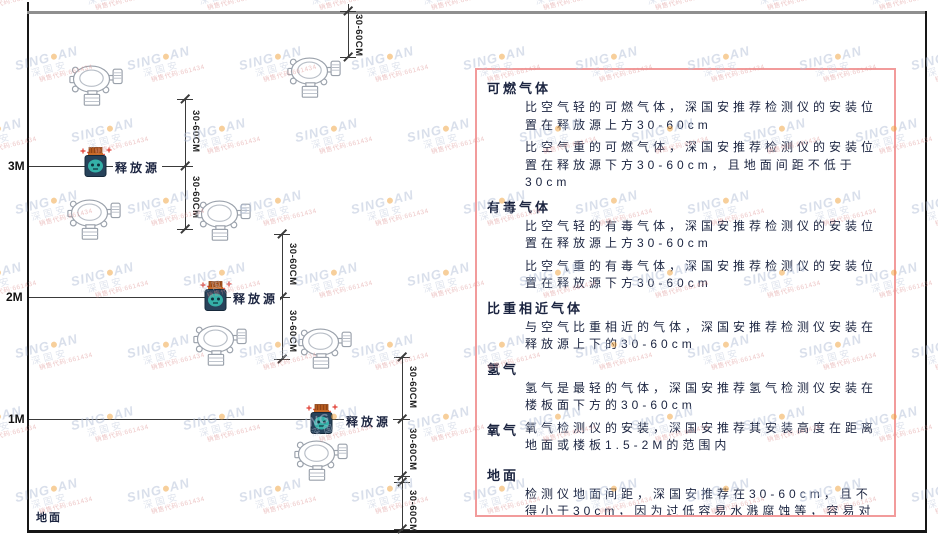 The width and height of the screenshot is (938, 541). I want to click on section-paragraph: 氢气是最轻的气体，深国安推荐氢气检测仪安装在楼板面下方的30-60cm, so click(701, 396).